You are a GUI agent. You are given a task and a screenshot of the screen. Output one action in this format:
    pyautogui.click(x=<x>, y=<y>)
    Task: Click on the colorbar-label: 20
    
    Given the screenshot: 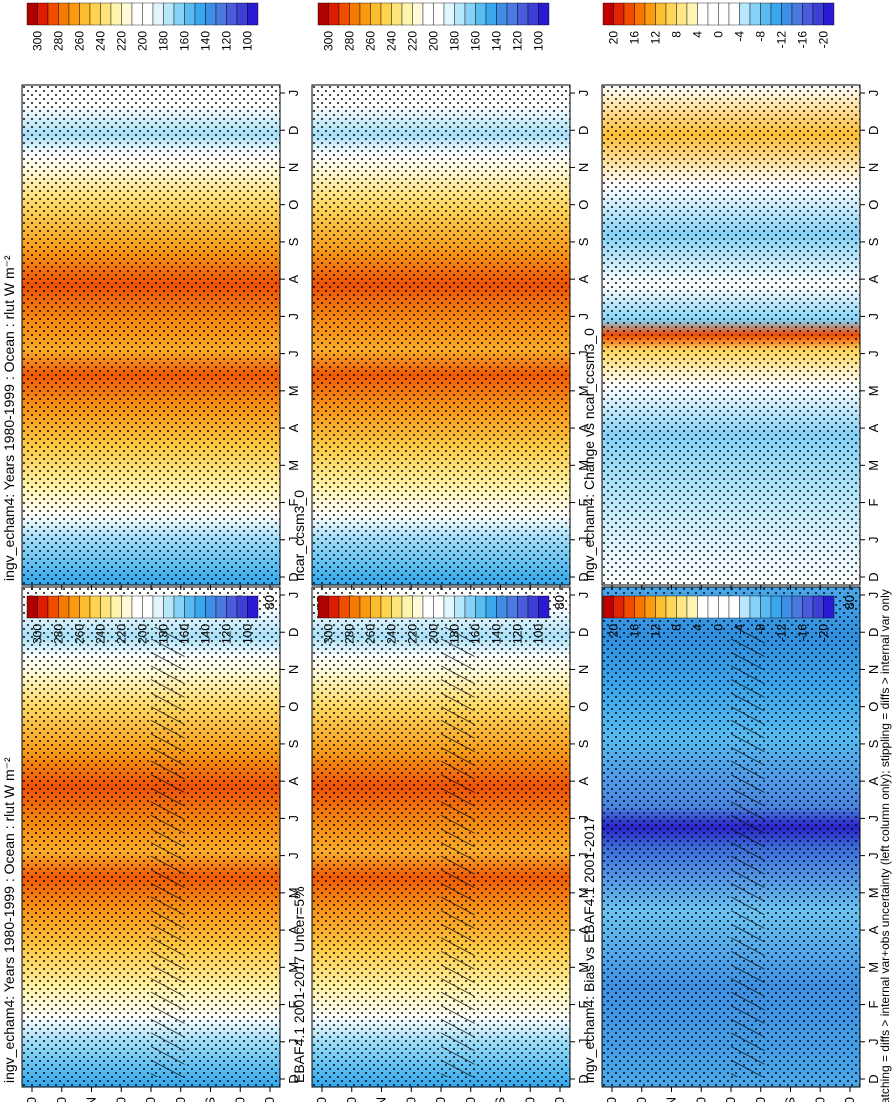 What is the action you would take?
    pyautogui.click(x=614, y=631)
    